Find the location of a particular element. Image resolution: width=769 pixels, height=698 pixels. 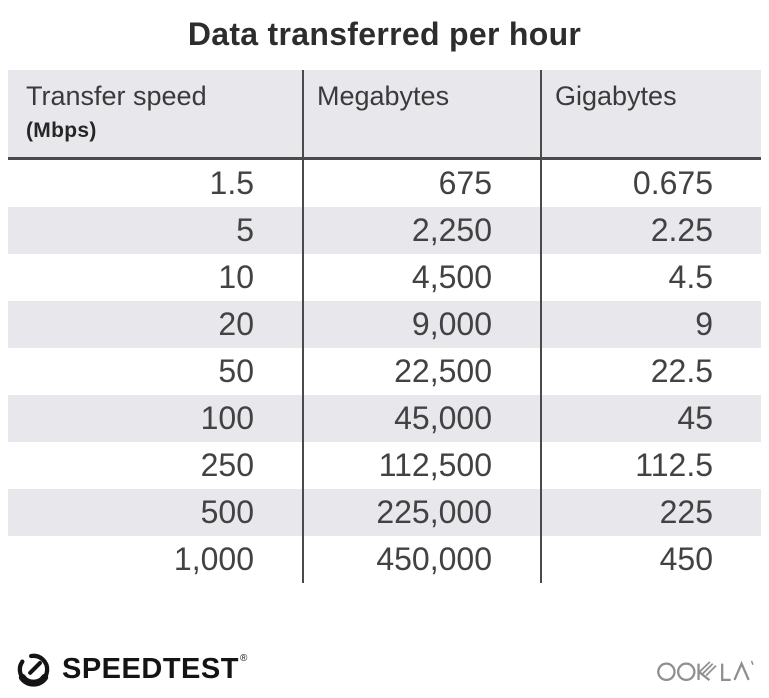

cell-gigabytes: 112.5 is located at coordinates (650, 465).